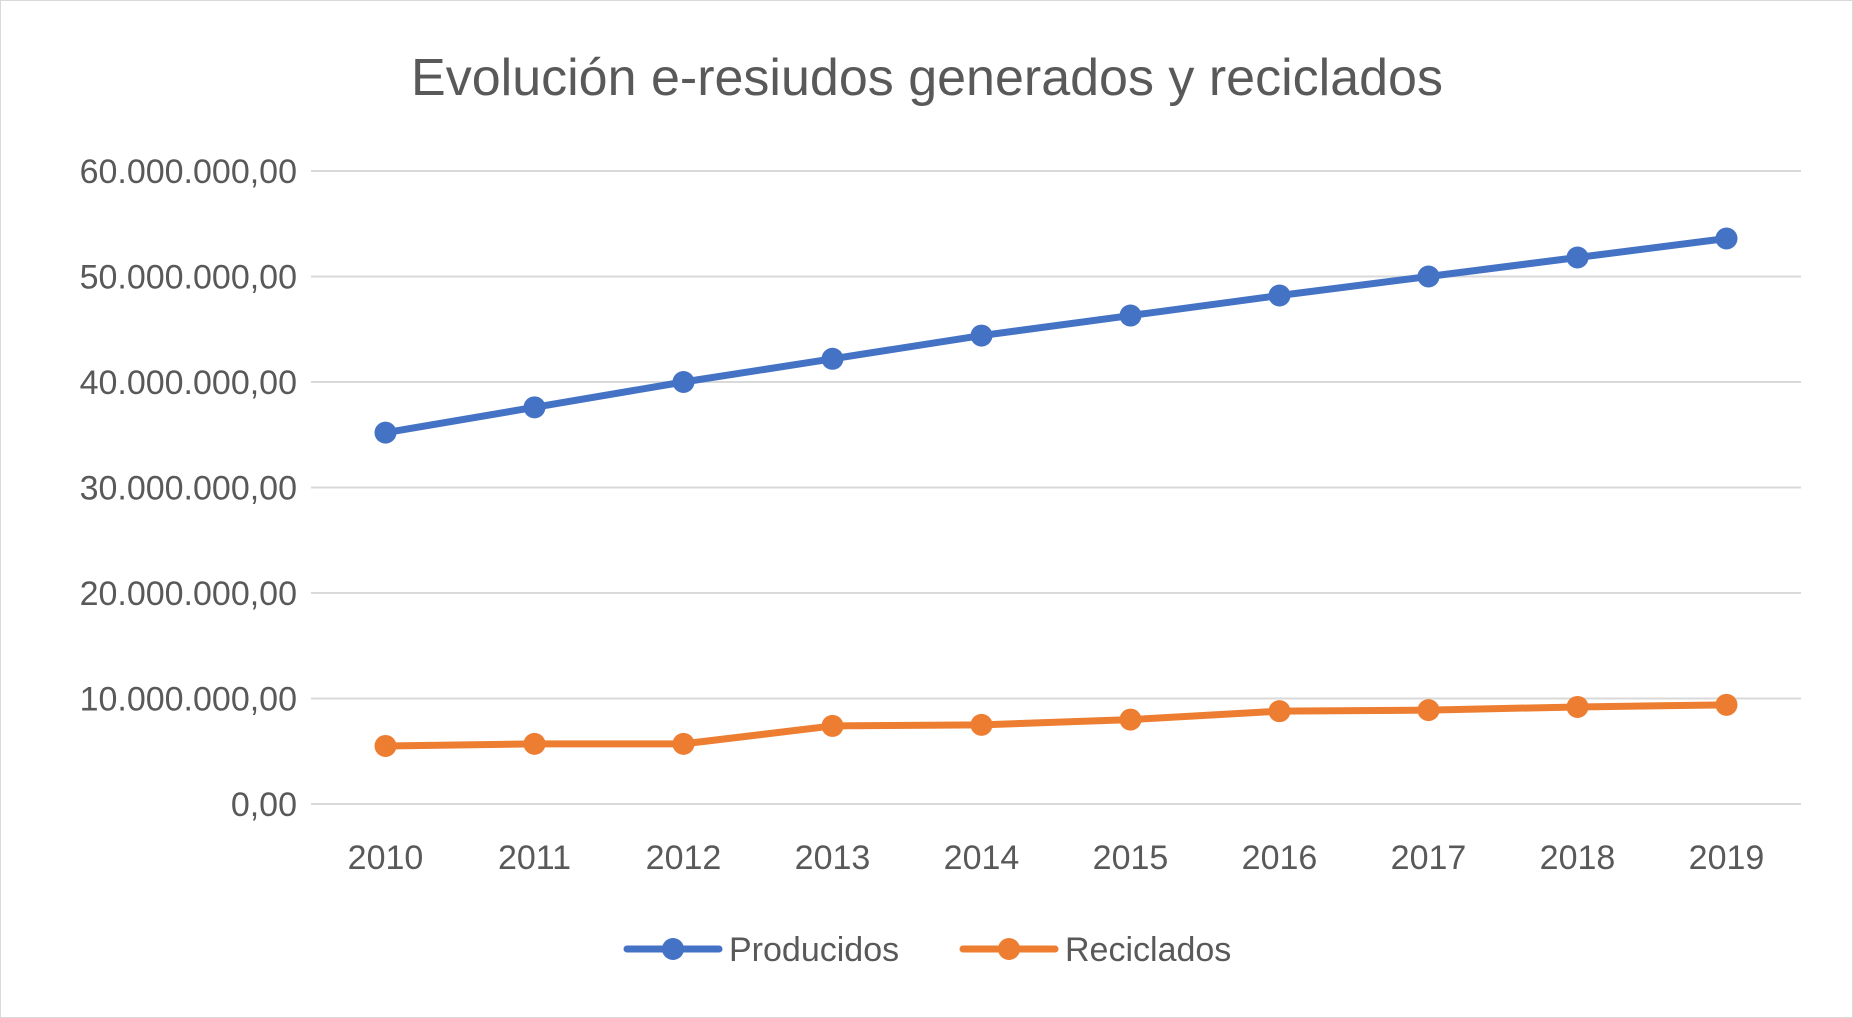  Describe the element at coordinates (1148, 950) in the screenshot. I see `legend-label: Reciclados` at that location.